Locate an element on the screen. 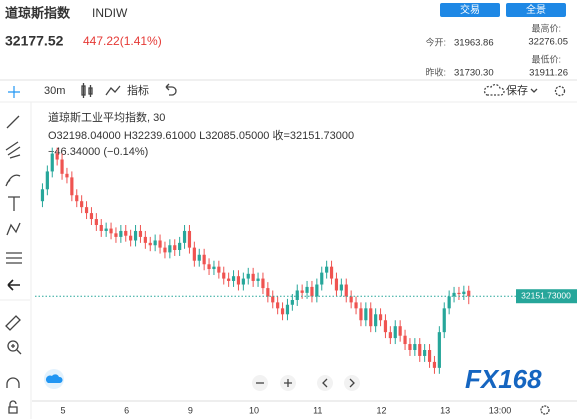 This screenshot has height=419, width=577. scroll-left-button is located at coordinates (325, 383).